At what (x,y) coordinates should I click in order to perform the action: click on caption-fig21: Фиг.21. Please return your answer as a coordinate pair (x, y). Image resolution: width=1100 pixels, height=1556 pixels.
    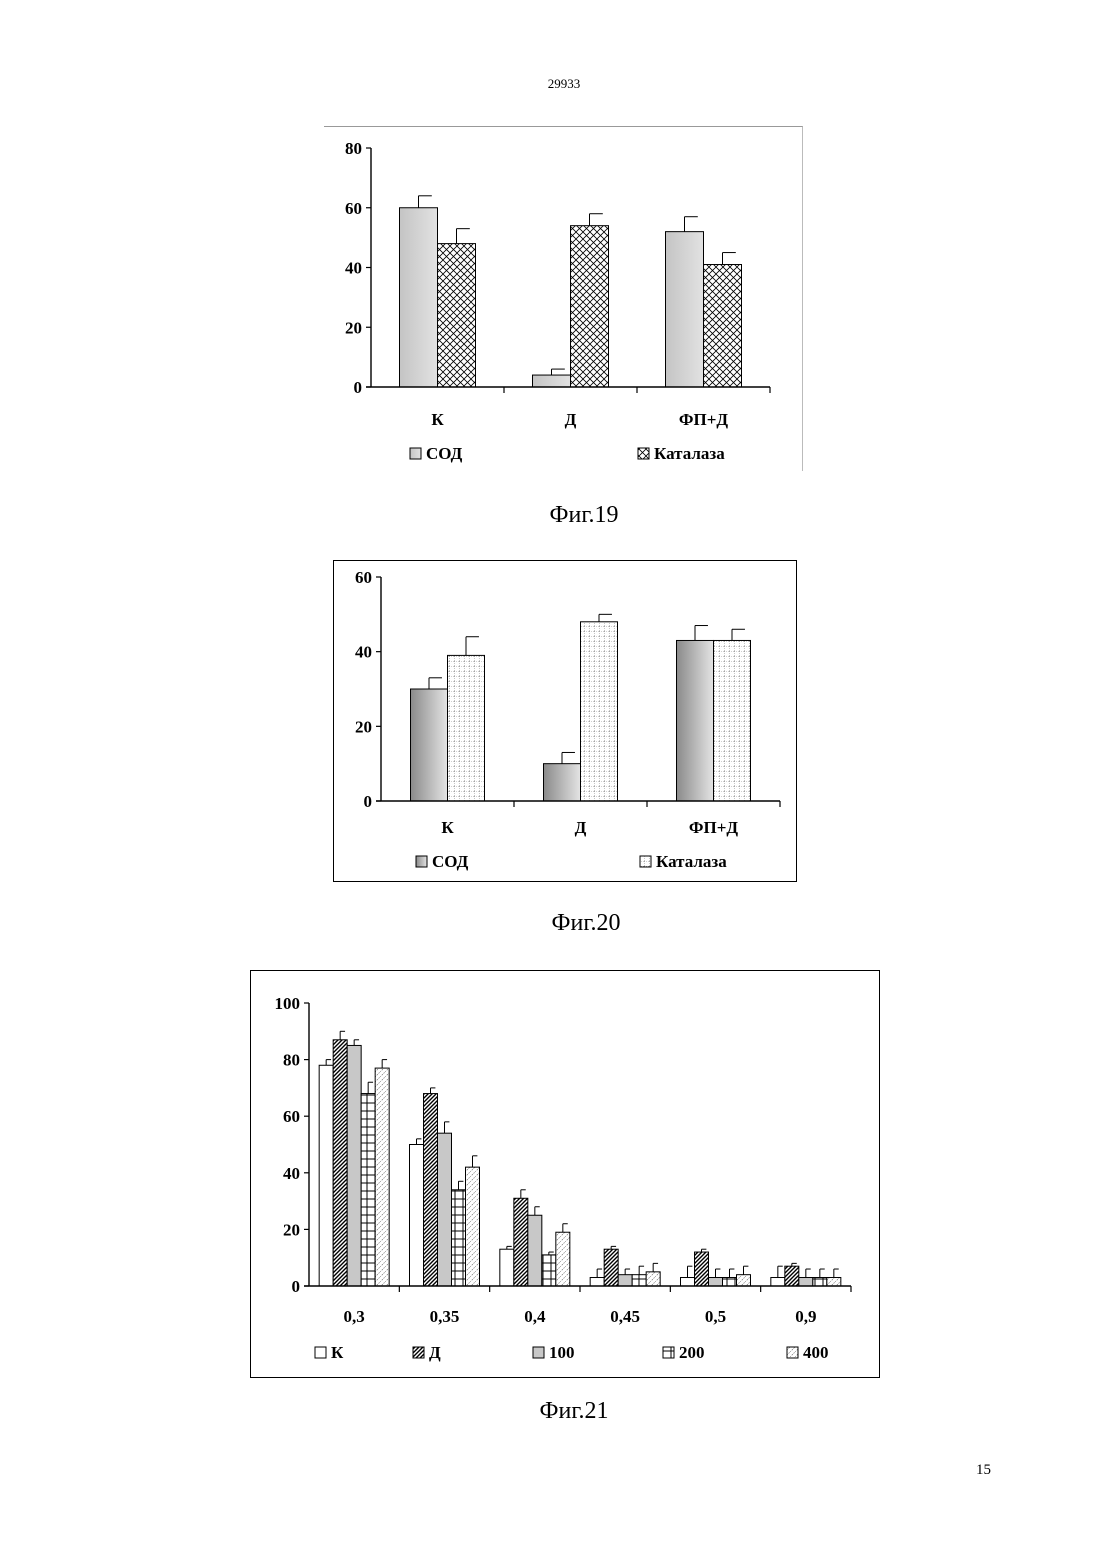
    Looking at the image, I should click on (574, 1411).